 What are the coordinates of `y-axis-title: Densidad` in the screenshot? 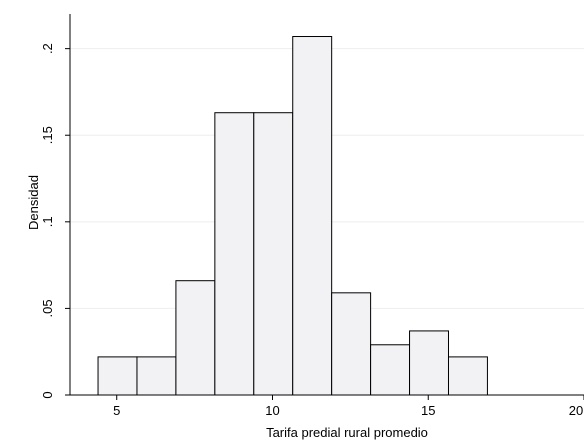 It's located at (33, 202).